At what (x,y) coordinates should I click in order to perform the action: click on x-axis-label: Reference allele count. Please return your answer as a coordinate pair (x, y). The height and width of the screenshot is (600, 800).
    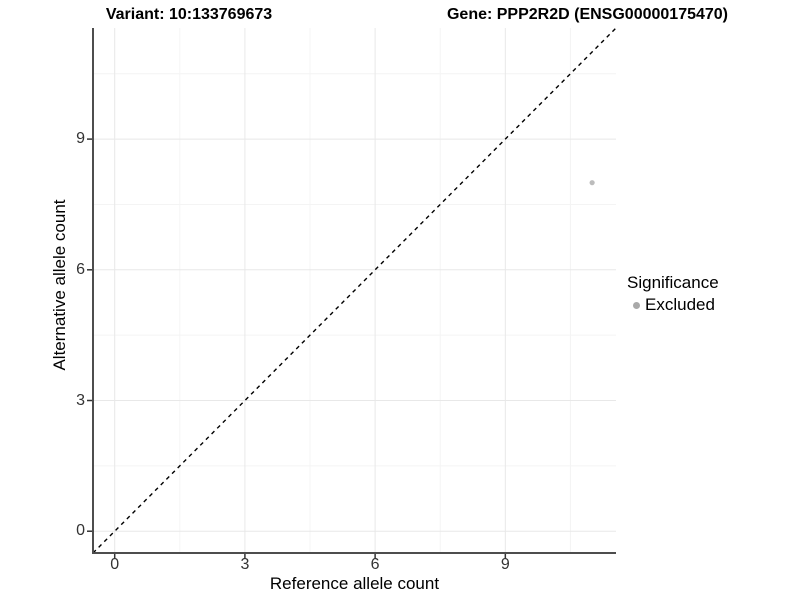
    Looking at the image, I should click on (354, 583).